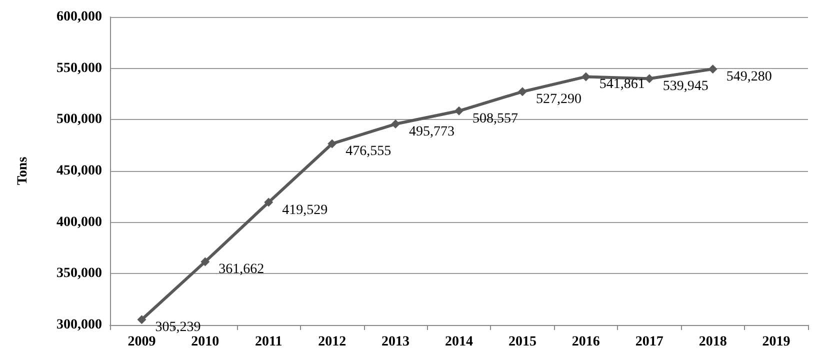 The width and height of the screenshot is (829, 364). I want to click on y-tick-label: 500,000, so click(79, 120).